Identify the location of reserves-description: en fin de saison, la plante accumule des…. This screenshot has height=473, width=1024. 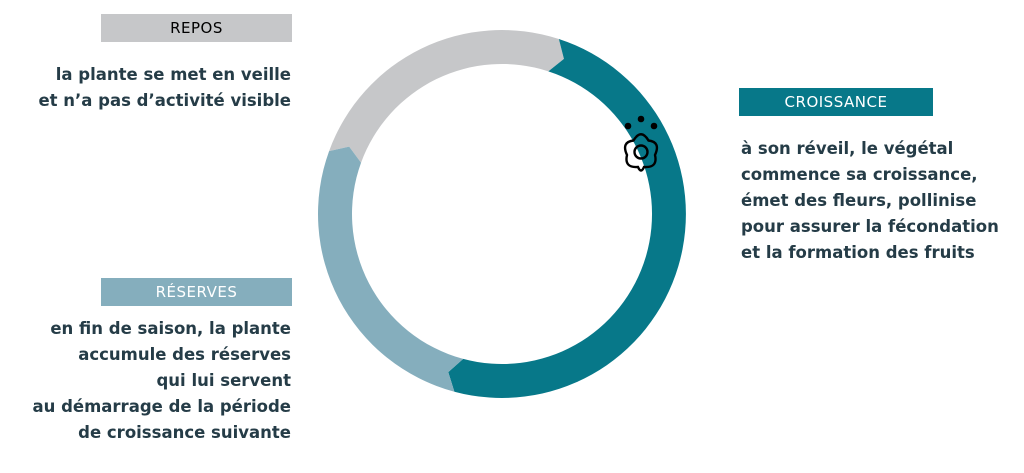
(161, 381).